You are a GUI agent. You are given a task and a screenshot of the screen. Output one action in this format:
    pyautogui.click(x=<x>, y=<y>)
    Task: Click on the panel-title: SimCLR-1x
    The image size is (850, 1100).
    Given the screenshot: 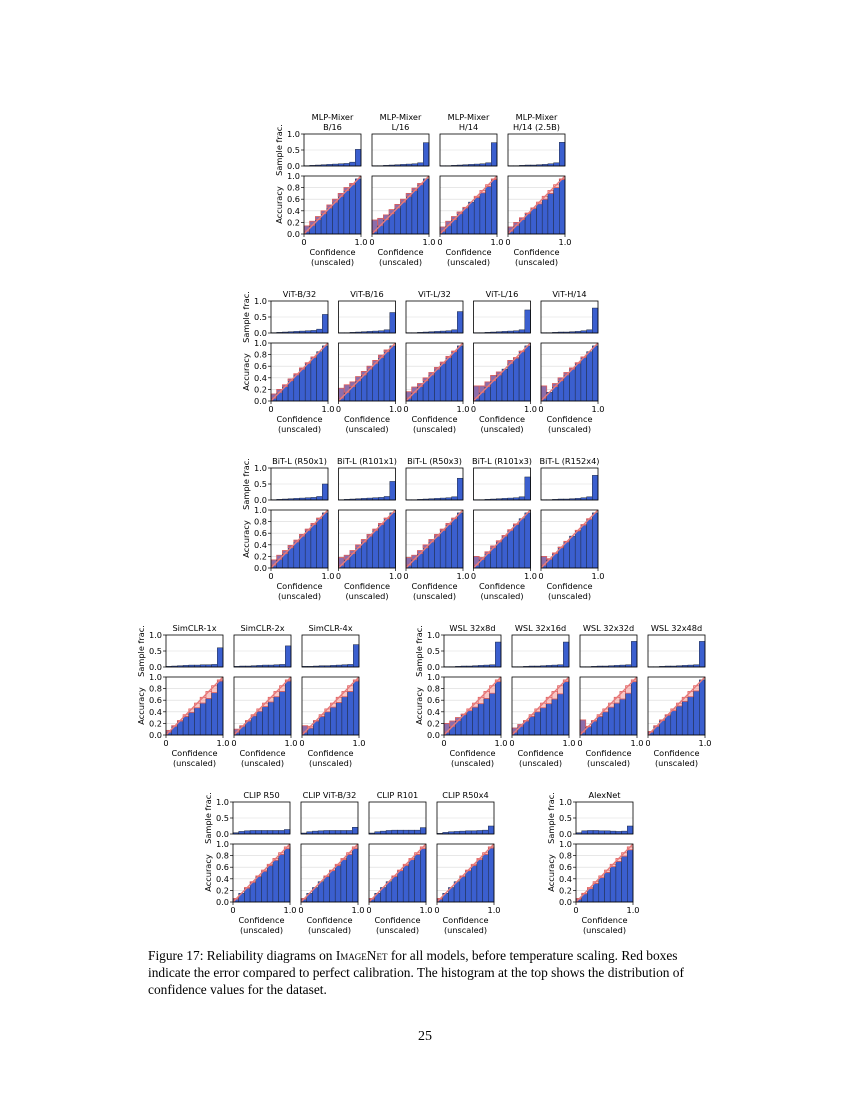 What is the action you would take?
    pyautogui.click(x=194, y=628)
    